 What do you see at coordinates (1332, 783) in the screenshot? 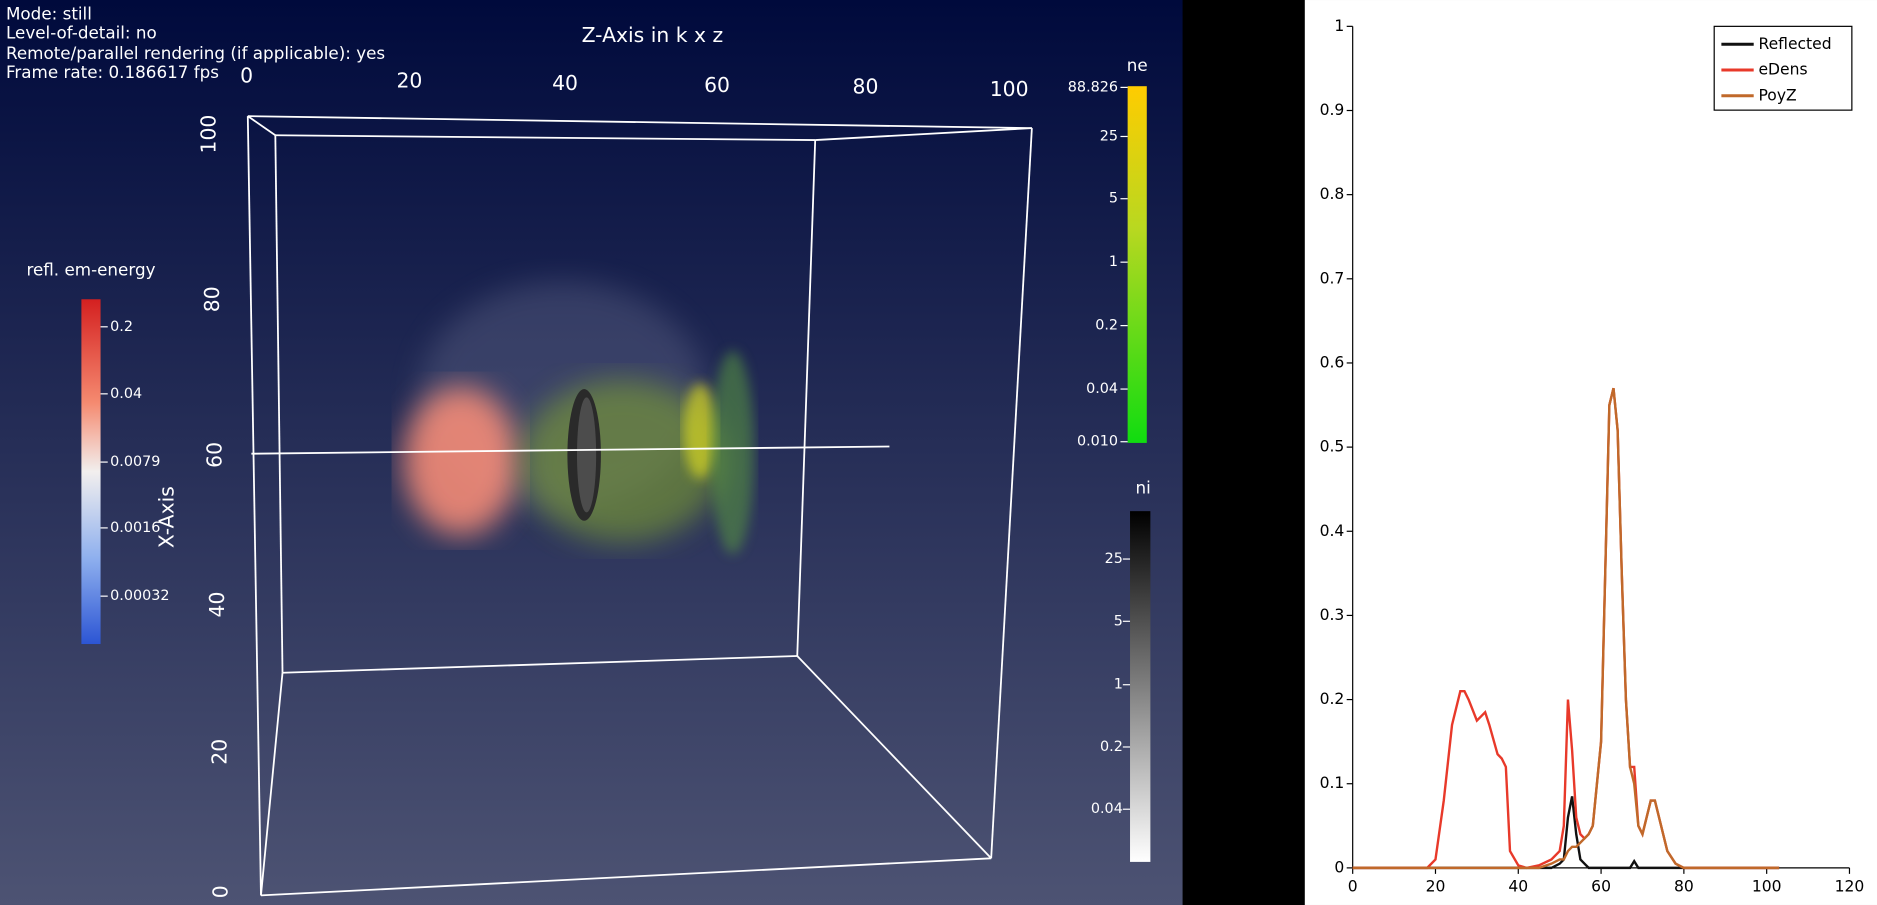
I see `y-tick-label: 0.1` at bounding box center [1332, 783].